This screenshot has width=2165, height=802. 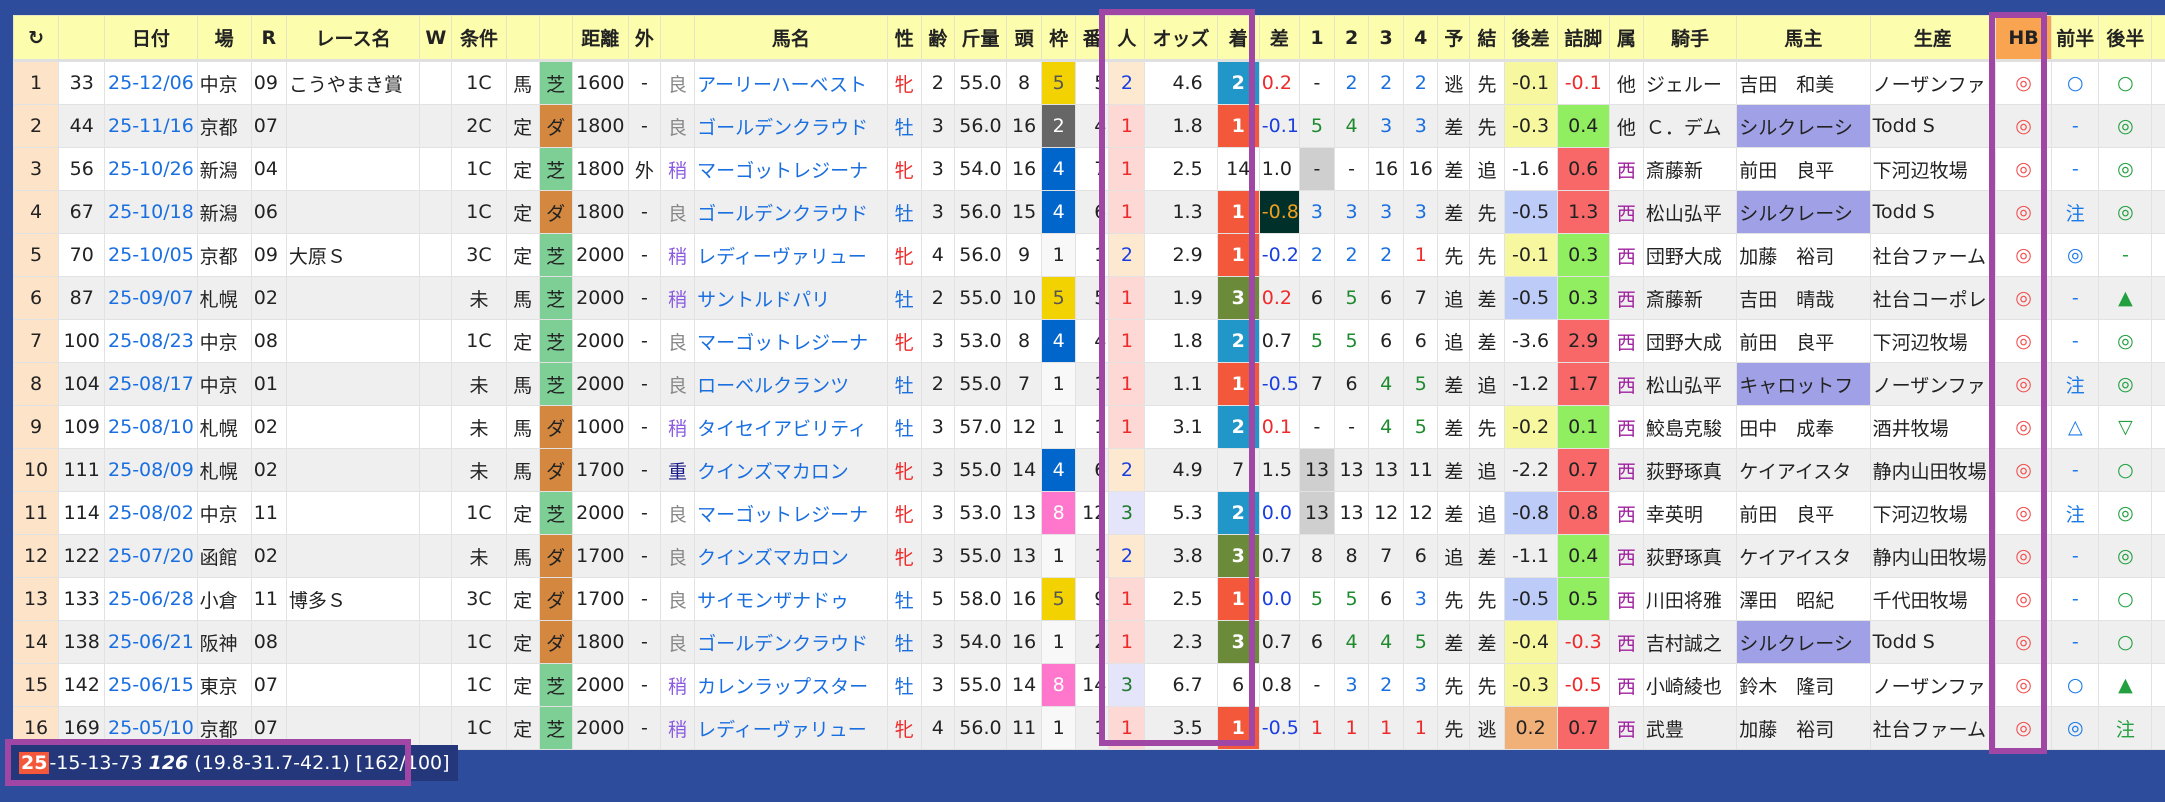 What do you see at coordinates (1024, 38) in the screenshot?
I see `header-heads: 頭` at bounding box center [1024, 38].